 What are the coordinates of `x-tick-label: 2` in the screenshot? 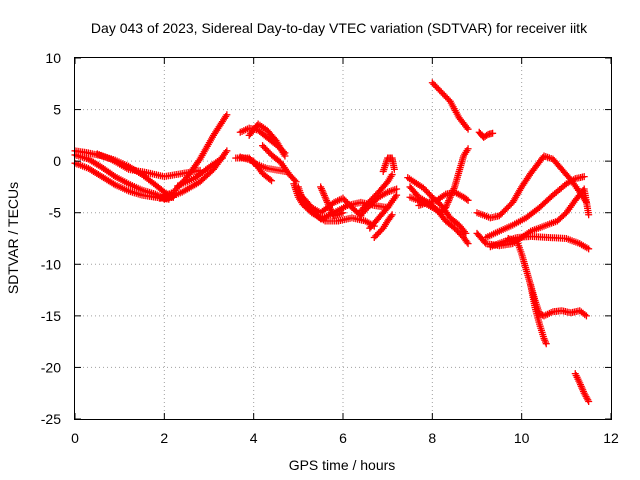 It's located at (164, 438).